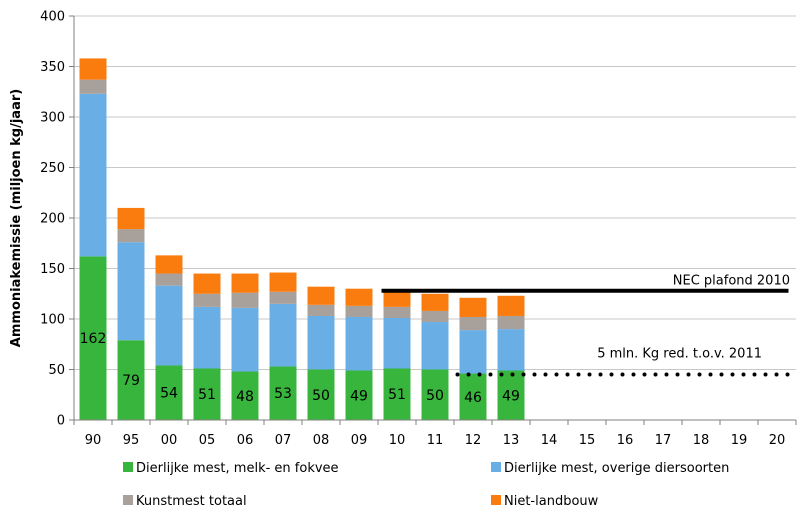  I want to click on data-label-08: 50, so click(321, 396).